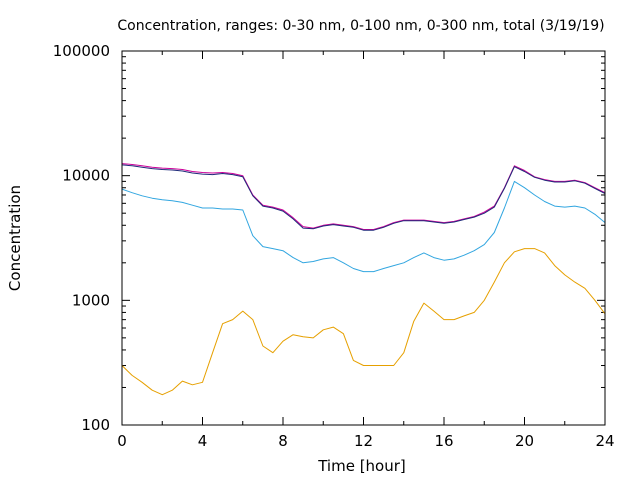 This screenshot has width=640, height=480. I want to click on x-tick-label: 16, so click(443, 441).